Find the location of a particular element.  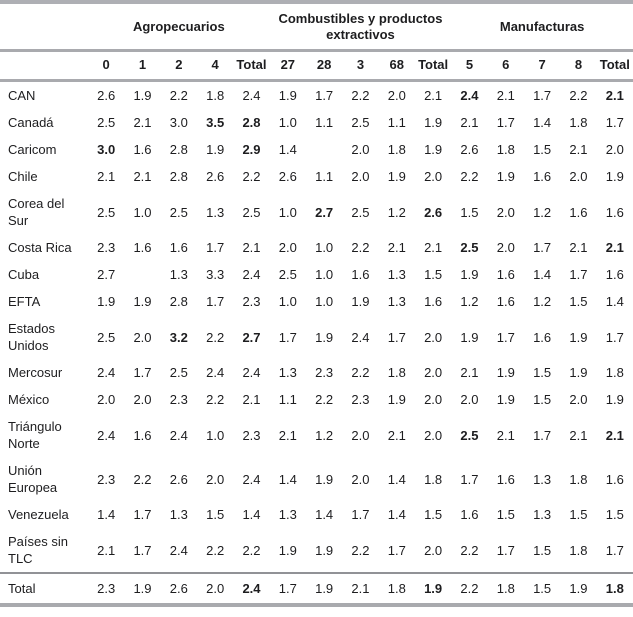

column-header: 6 is located at coordinates (505, 66).